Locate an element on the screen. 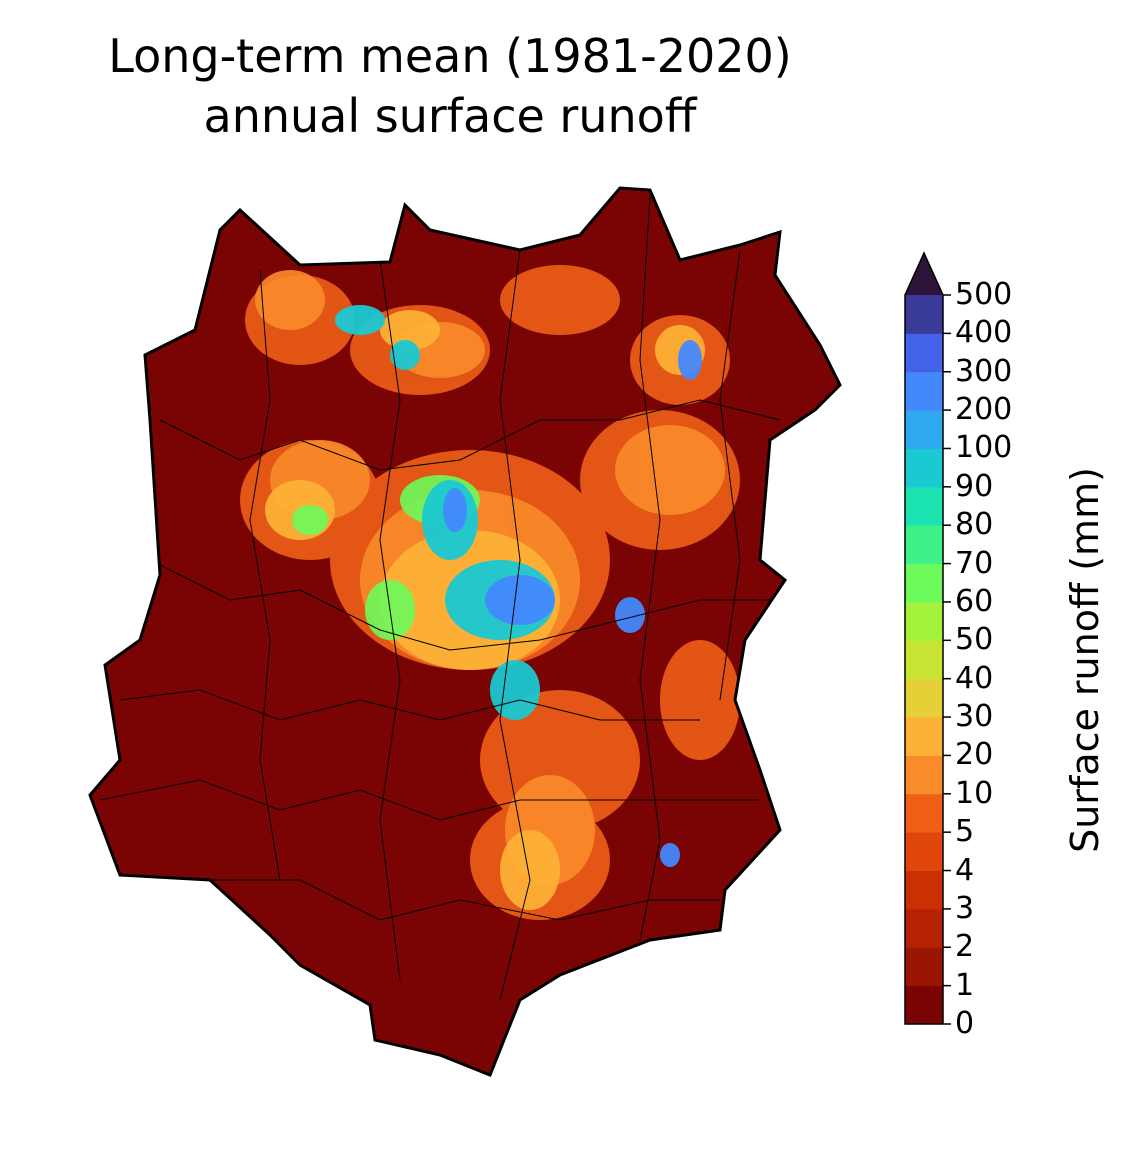  colorbar-title: Surface runoff (mm) is located at coordinates (1085, 660).